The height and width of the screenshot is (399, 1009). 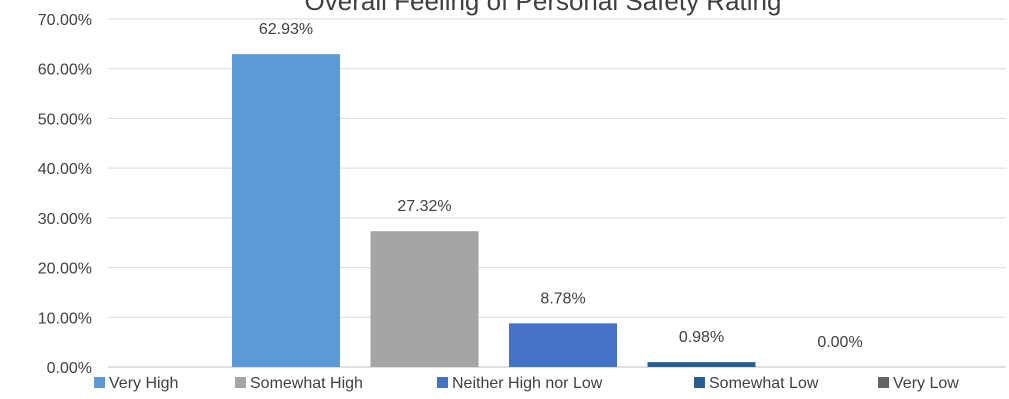 I want to click on data-label: 27.32%, so click(x=424, y=206).